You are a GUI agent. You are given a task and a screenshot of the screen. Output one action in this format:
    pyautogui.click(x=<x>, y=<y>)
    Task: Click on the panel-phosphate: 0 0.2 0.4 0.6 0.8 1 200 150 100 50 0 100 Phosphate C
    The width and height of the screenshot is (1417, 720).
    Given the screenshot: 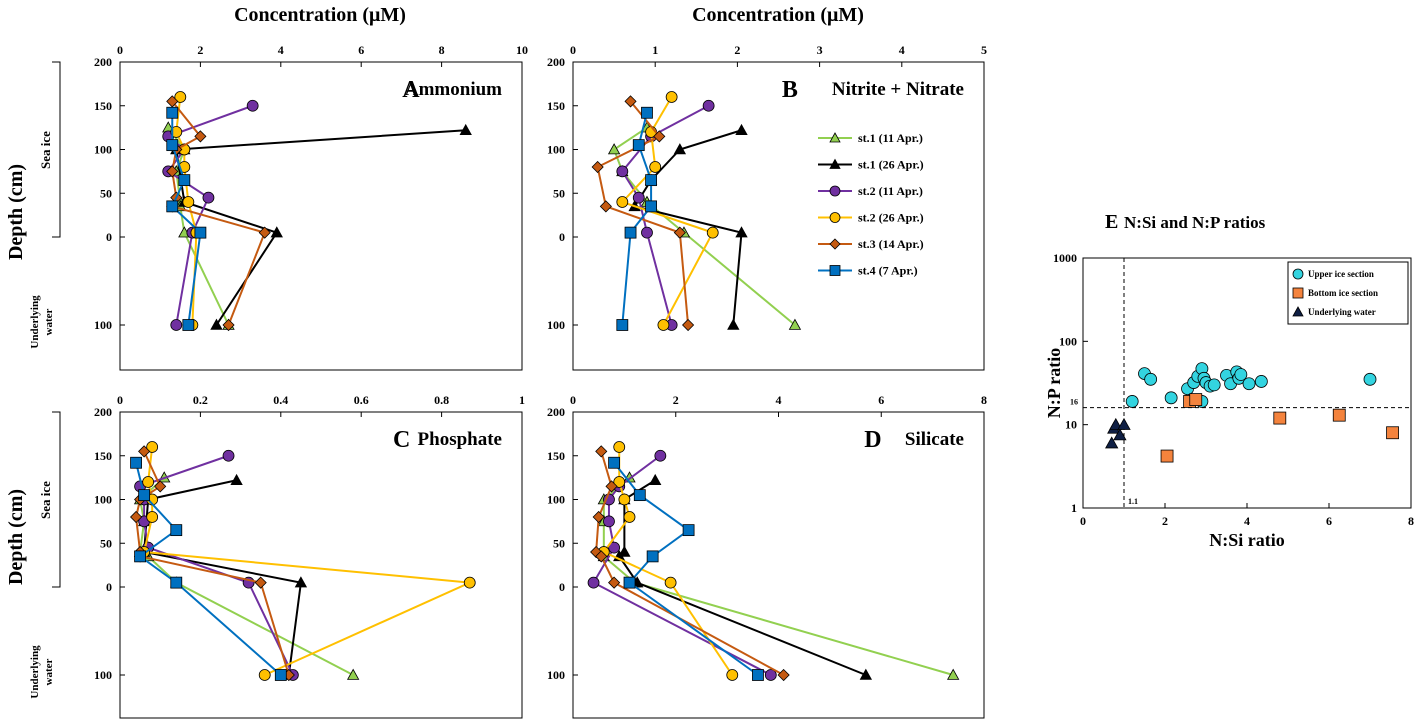 What is the action you would take?
    pyautogui.click(x=309, y=556)
    